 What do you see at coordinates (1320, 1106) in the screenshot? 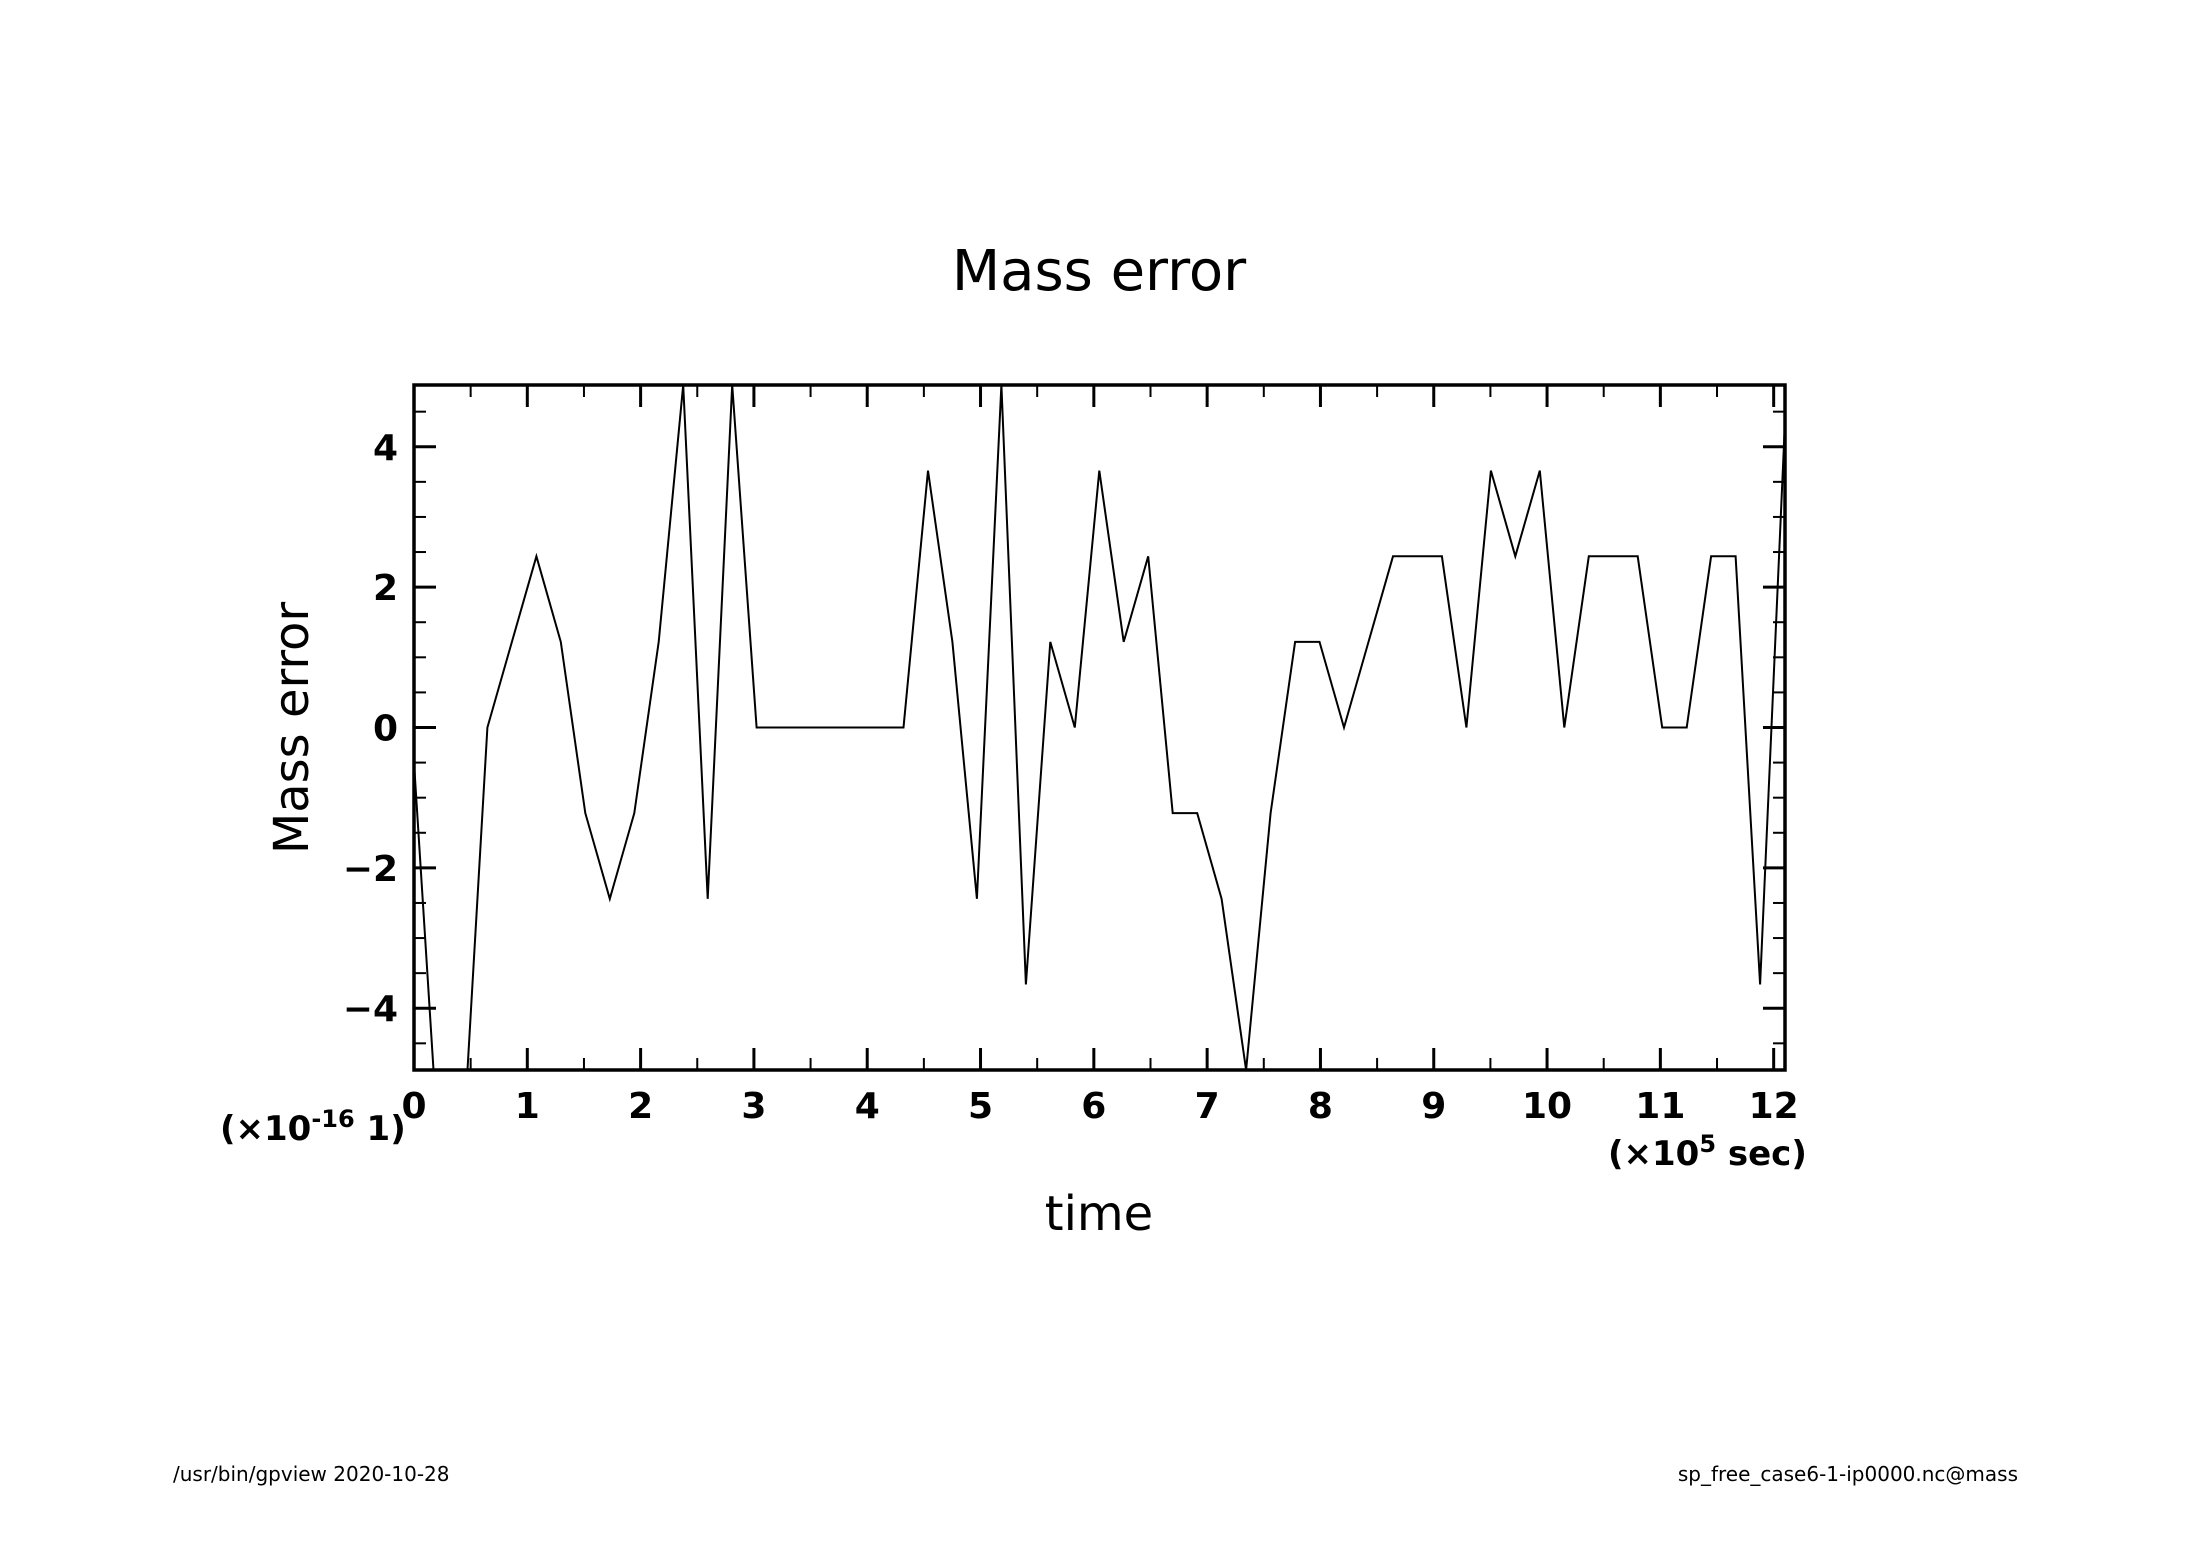
I see `x-tick-label: 8` at bounding box center [1320, 1106].